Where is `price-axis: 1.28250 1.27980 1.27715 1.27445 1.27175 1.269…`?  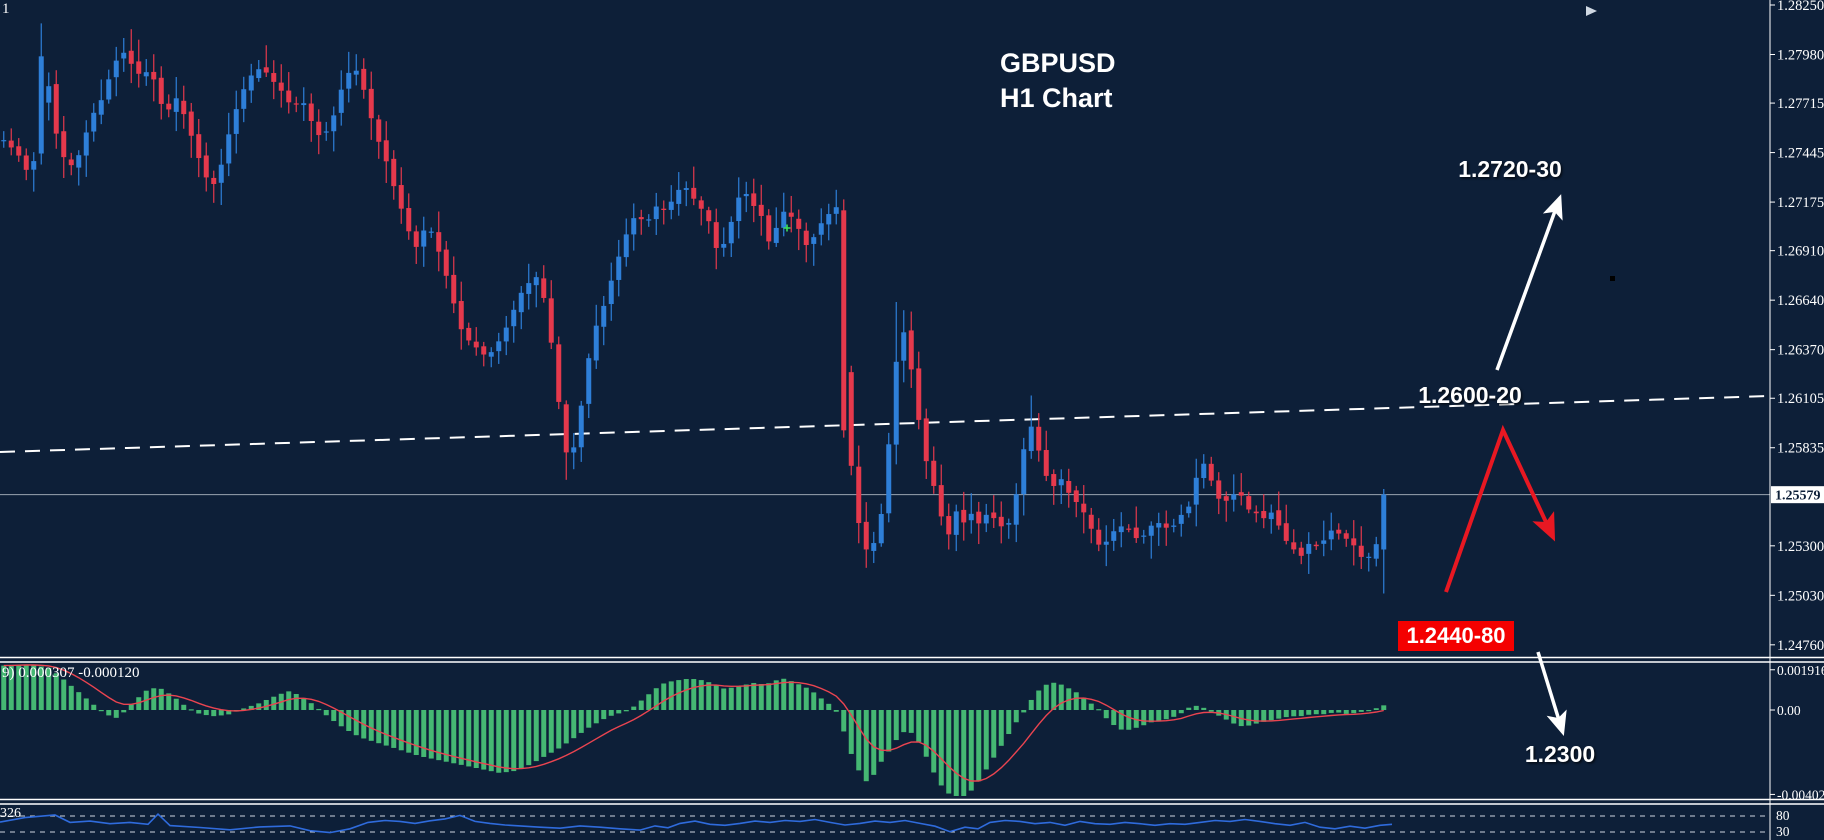
price-axis: 1.28250 1.27980 1.27715 1.27445 1.27175 1.269… is located at coordinates (1796, 420).